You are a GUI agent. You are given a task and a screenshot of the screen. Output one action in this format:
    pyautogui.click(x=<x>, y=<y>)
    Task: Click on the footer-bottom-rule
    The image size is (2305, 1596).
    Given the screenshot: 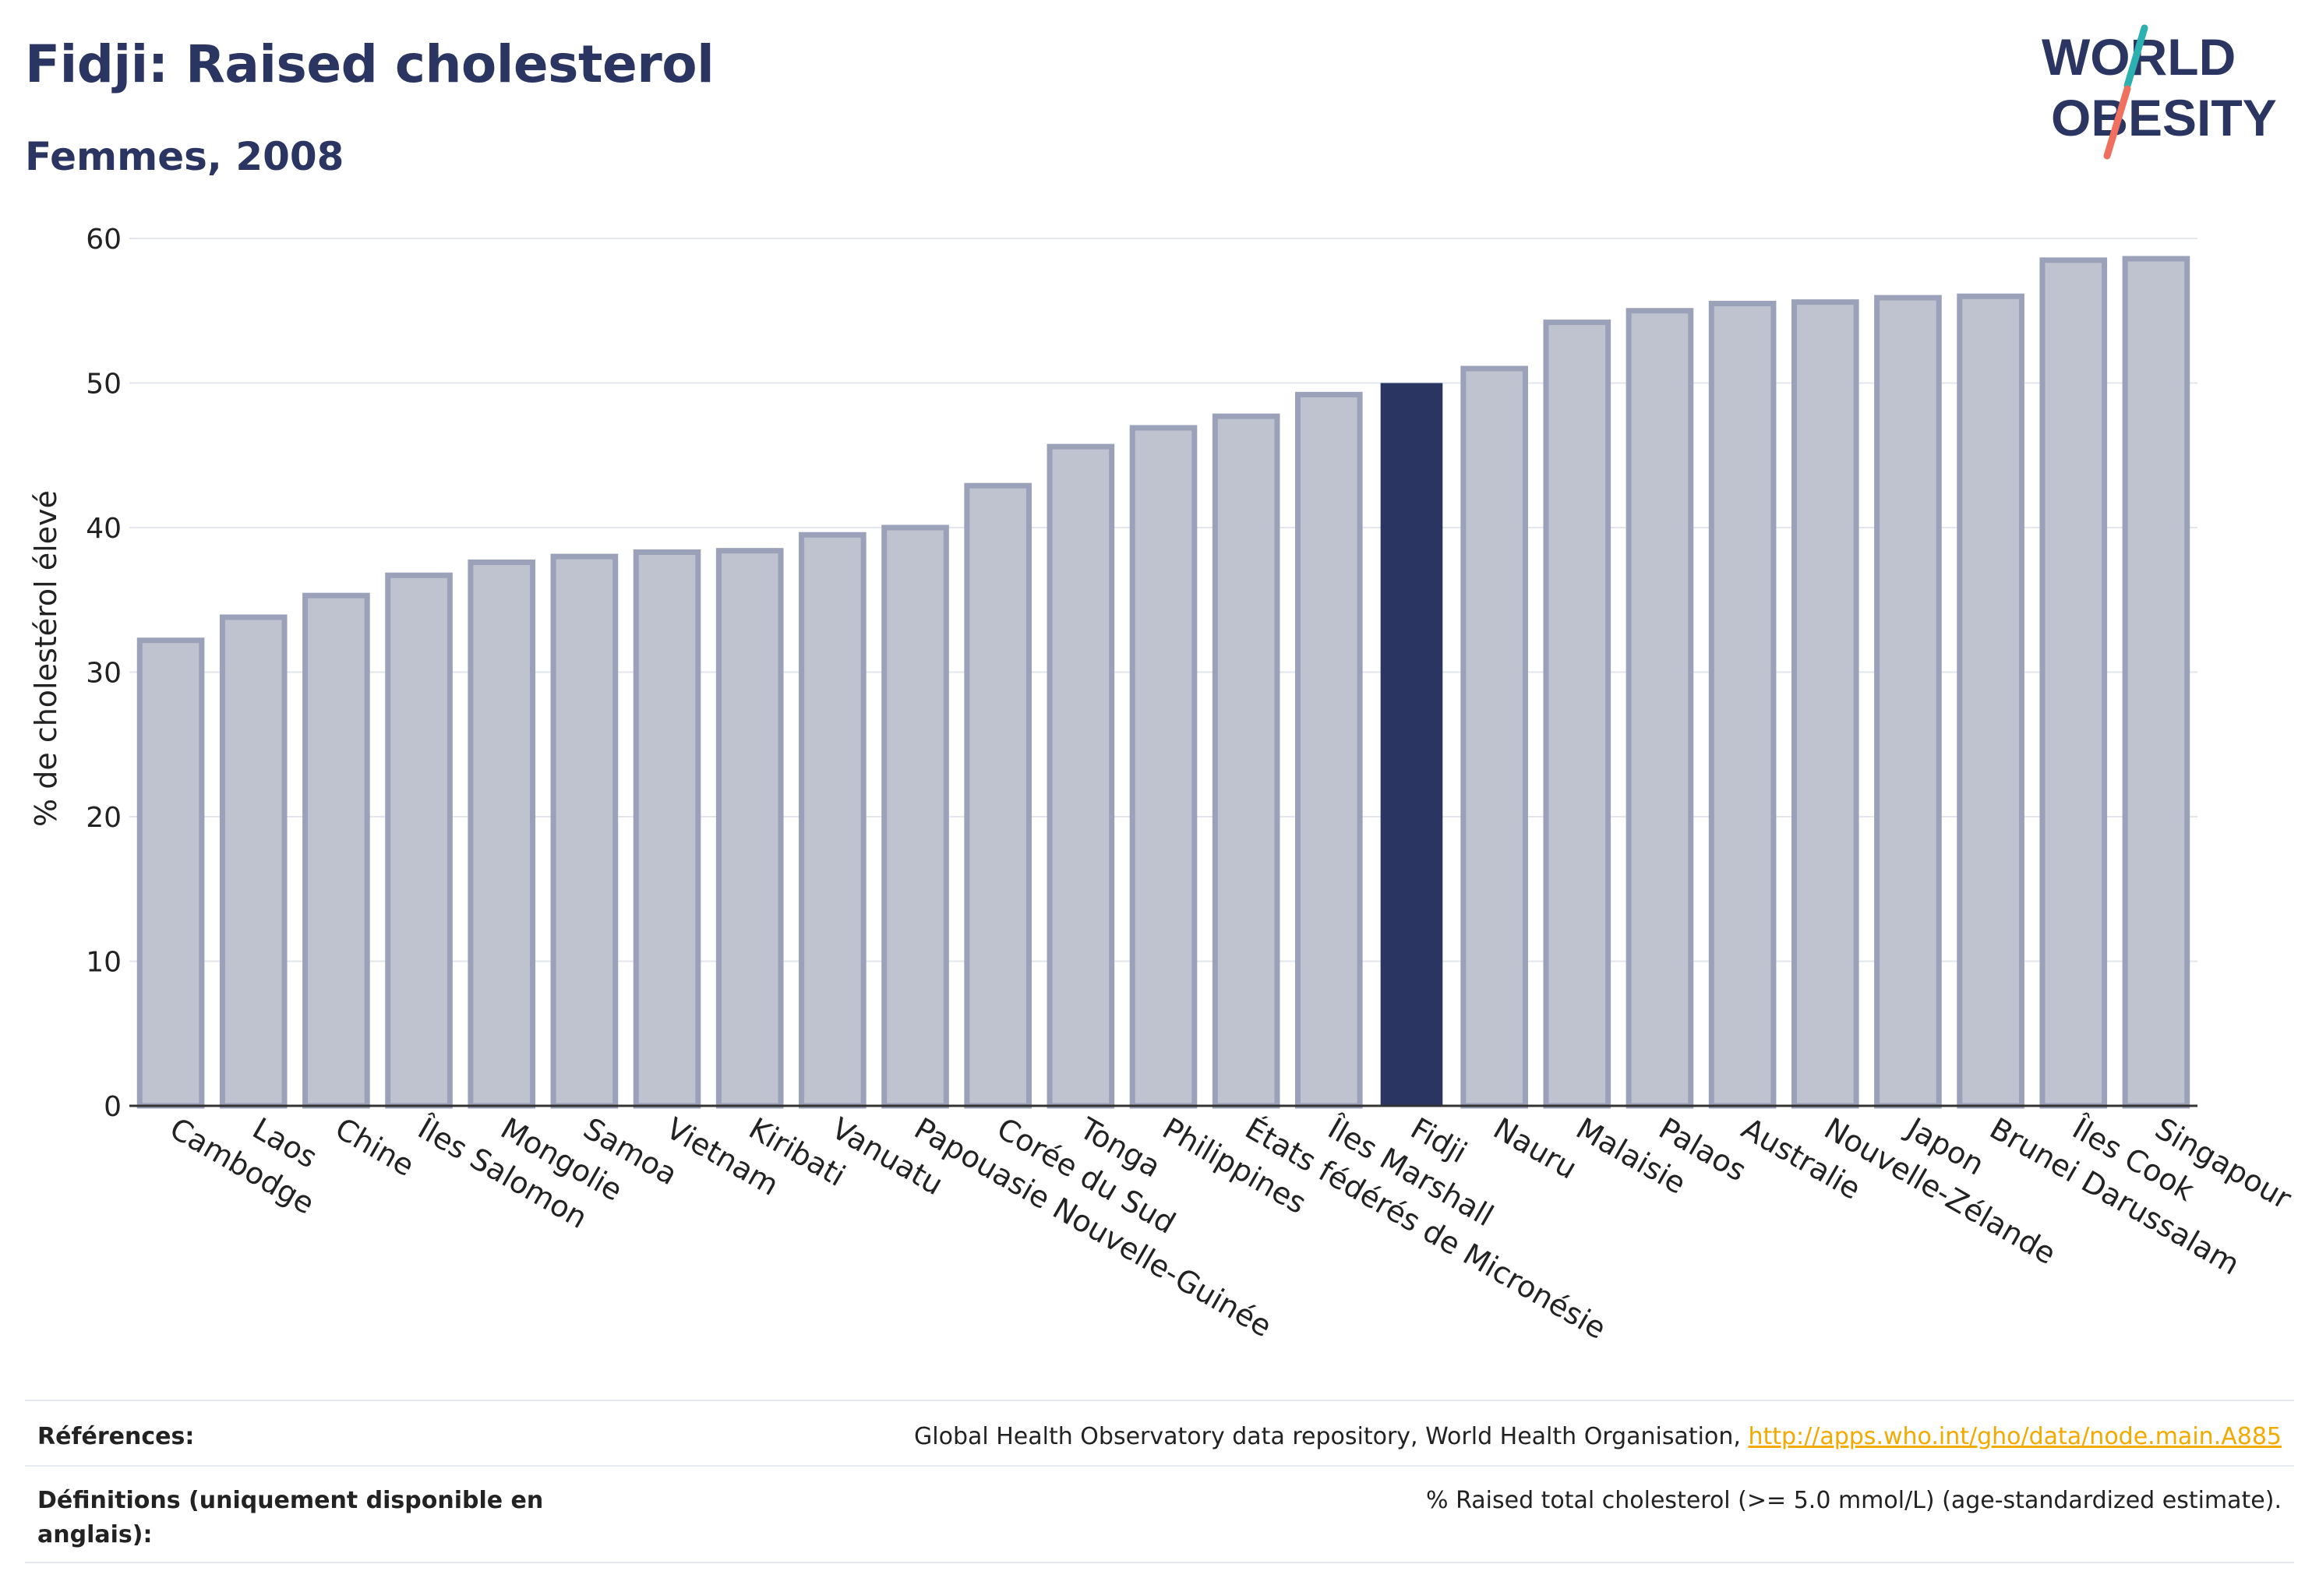 What is the action you would take?
    pyautogui.click(x=1159, y=1562)
    